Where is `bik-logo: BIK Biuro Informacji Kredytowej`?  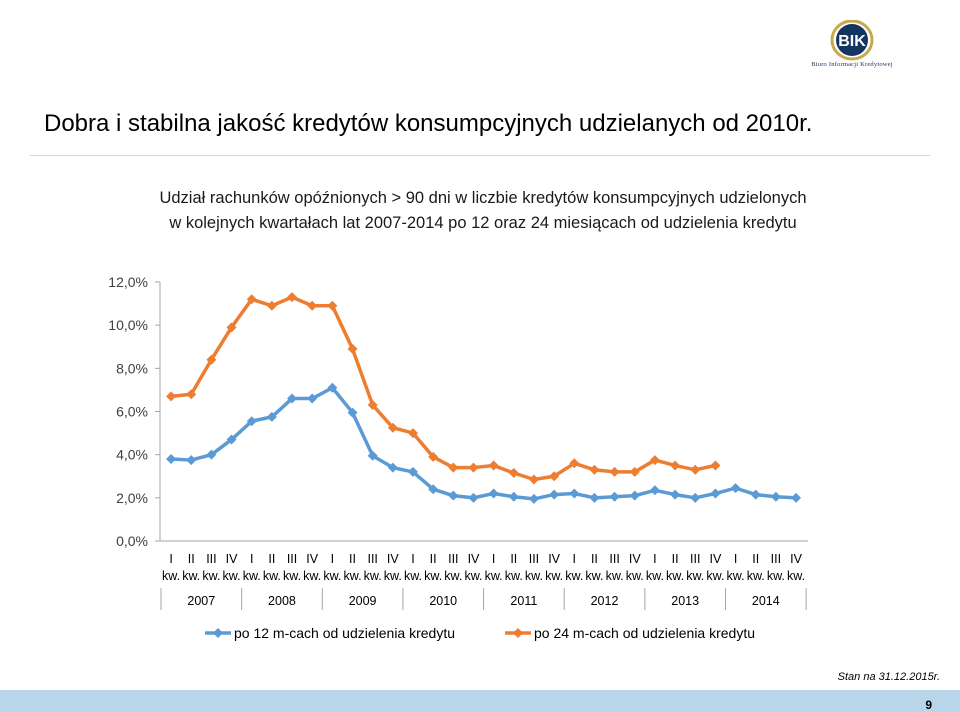 bik-logo: BIK Biuro Informacji Kredytowej is located at coordinates (854, 44).